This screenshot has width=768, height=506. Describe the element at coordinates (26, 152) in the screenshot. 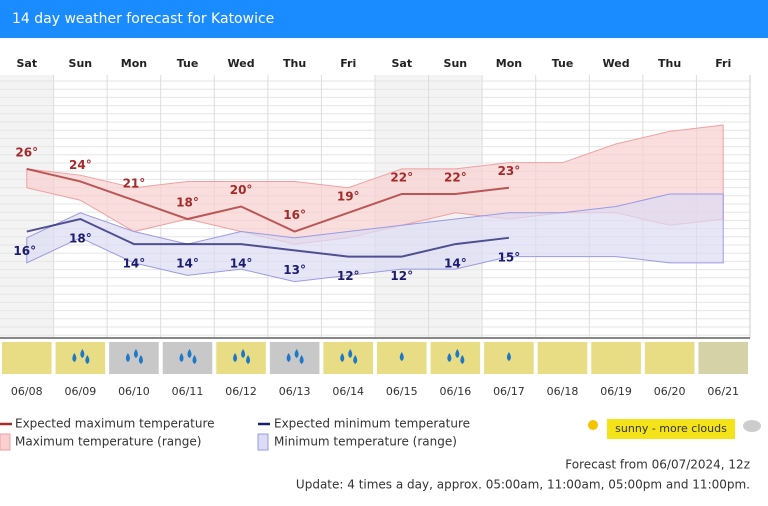

I see `data-label: 26°` at that location.